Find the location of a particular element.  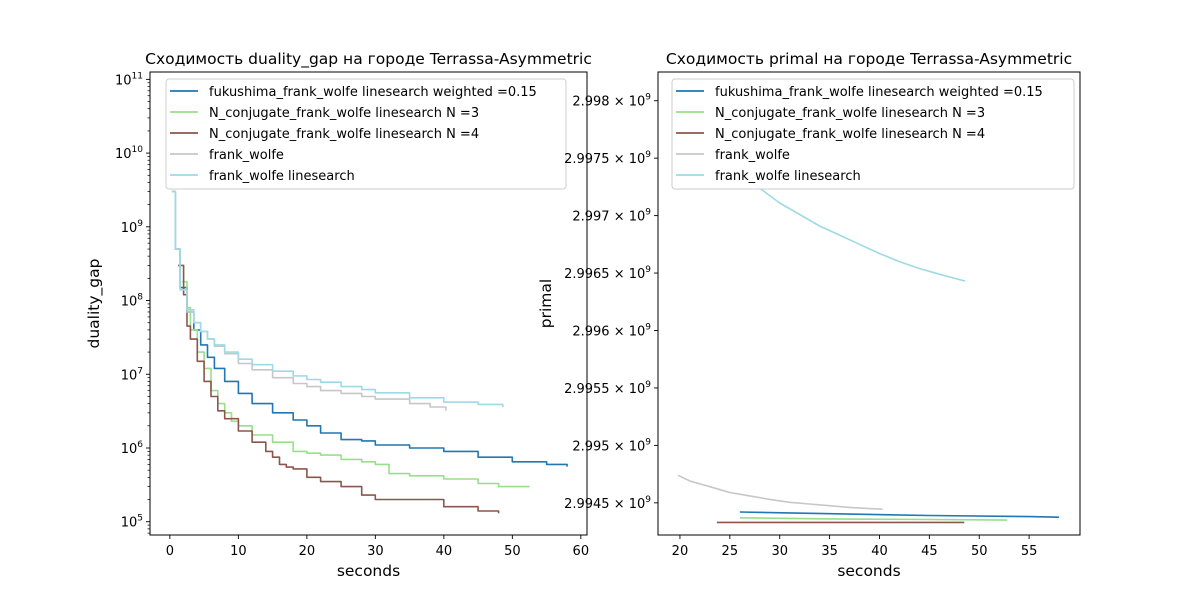

y-tick-label: 10⁶ is located at coordinates (132, 448).